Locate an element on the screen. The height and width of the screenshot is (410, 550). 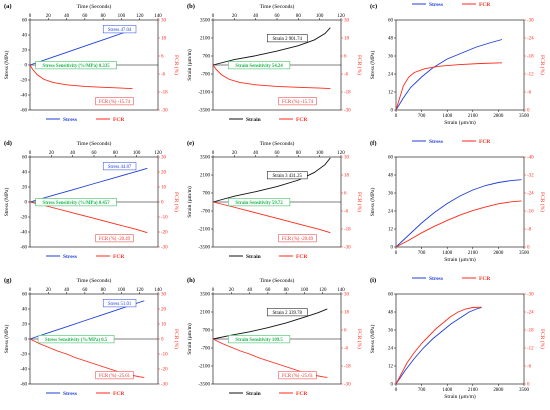
annotation-box-black is located at coordinates (287, 38).